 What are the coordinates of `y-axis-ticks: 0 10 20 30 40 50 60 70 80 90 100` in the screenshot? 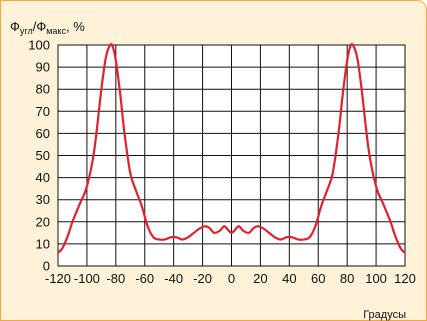 It's located at (39, 156).